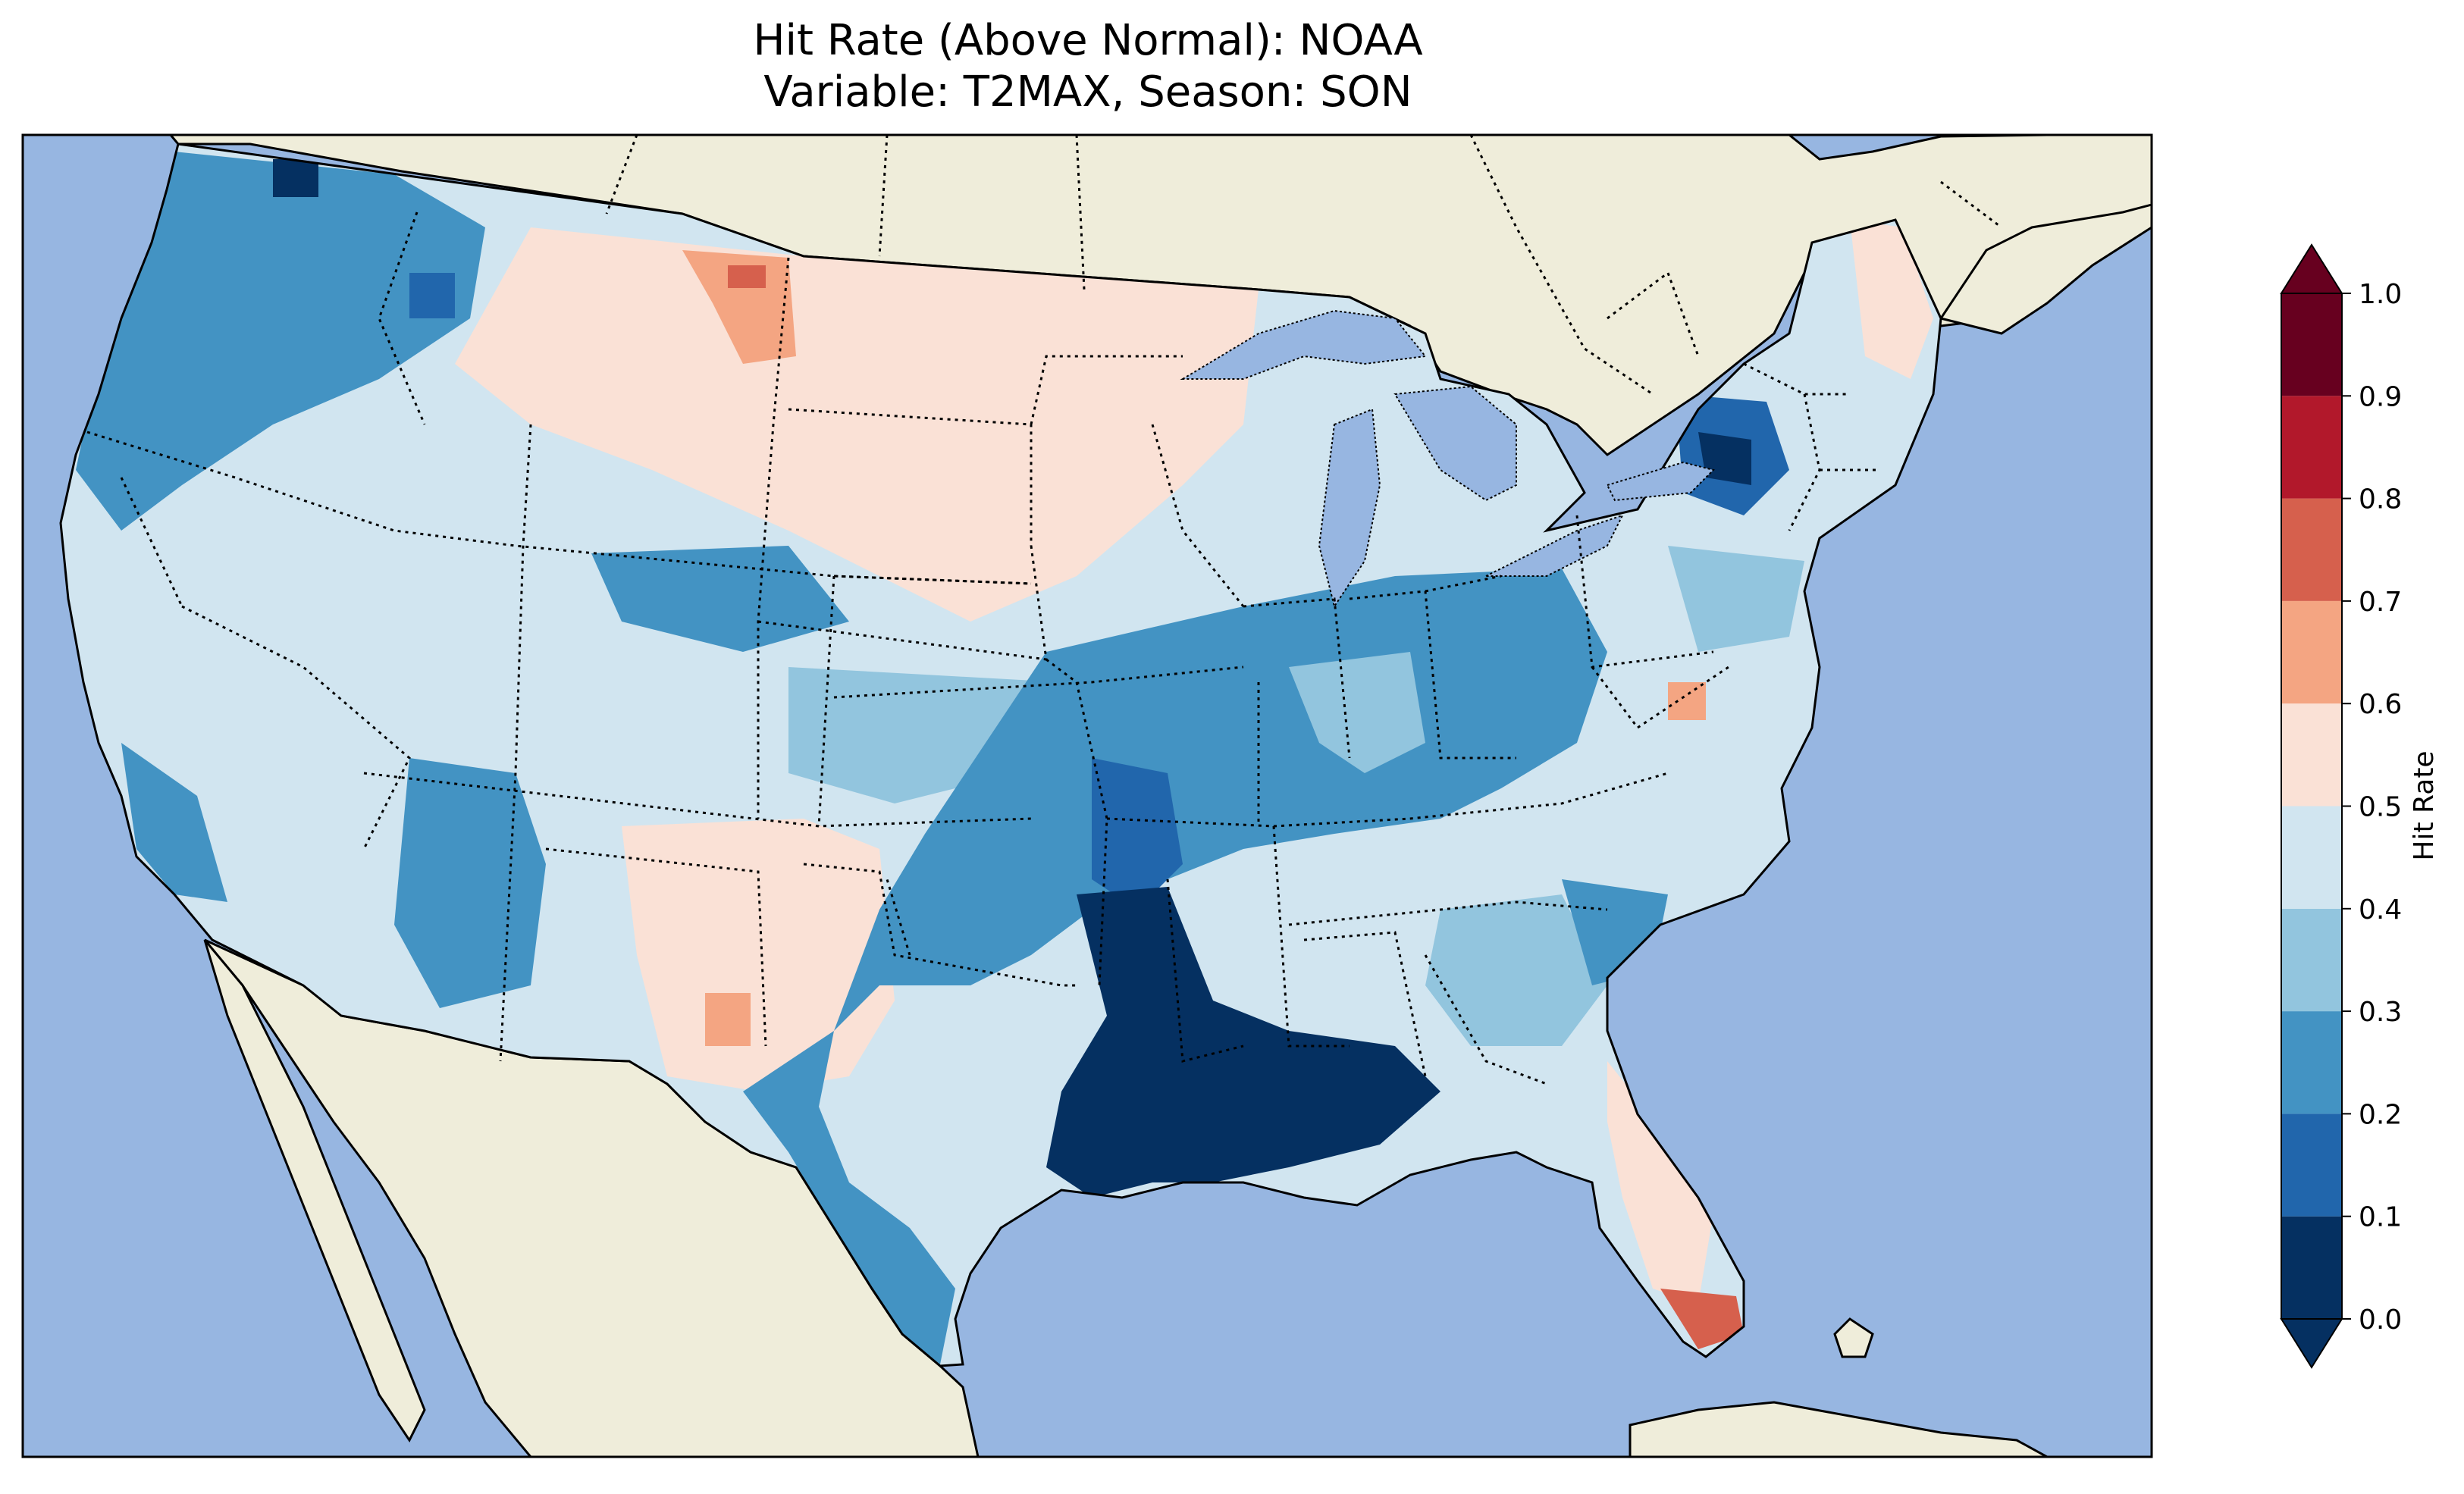 This screenshot has width=2464, height=1494. Describe the element at coordinates (2046, 269) in the screenshot. I see `maritimes-landmass` at that location.